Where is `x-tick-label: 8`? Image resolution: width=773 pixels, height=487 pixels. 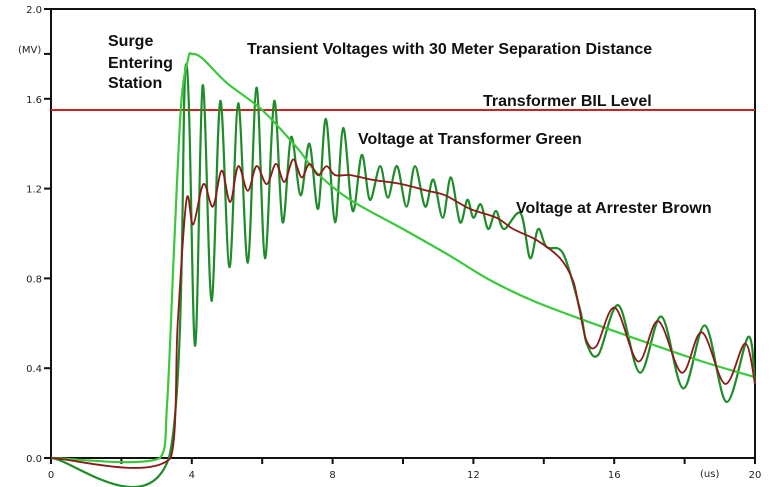
x-tick-label: 8 is located at coordinates (332, 475).